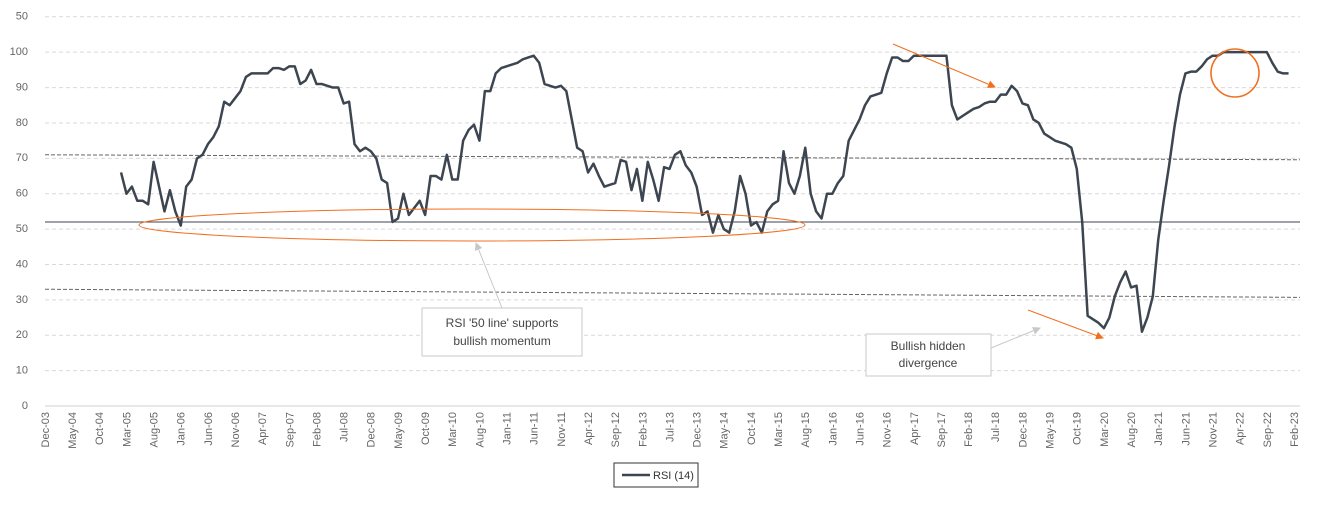  What do you see at coordinates (643, 429) in the screenshot?
I see `x-tick-label: Feb-13` at bounding box center [643, 429].